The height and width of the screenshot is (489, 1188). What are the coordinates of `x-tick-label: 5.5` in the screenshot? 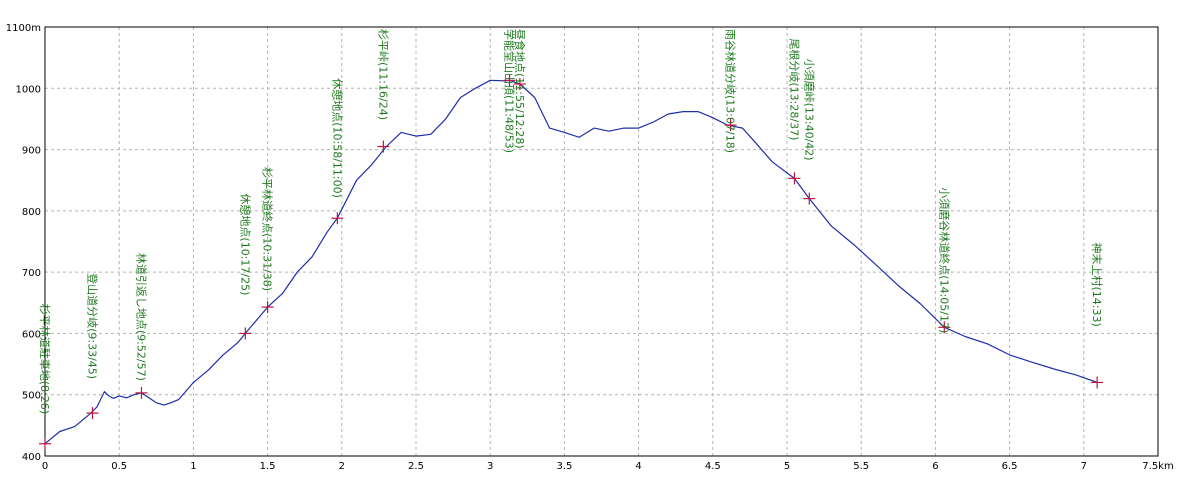 It's located at (861, 466).